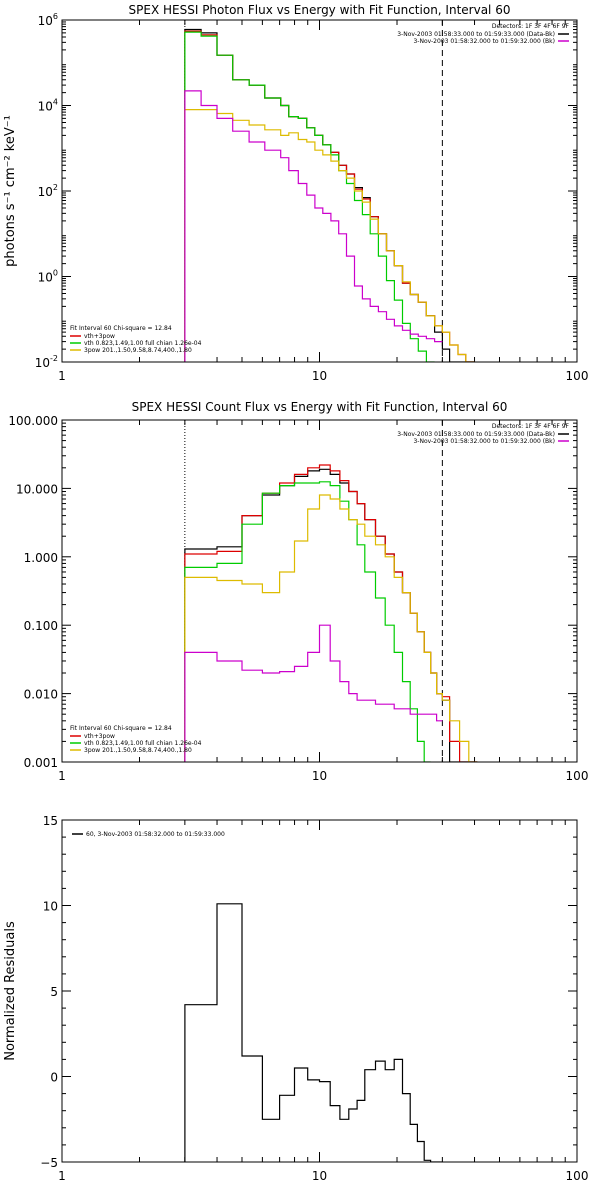 Image resolution: width=600 pixels, height=1200 pixels. Describe the element at coordinates (48, 191) in the screenshot. I see `y-tick-label: 10²` at that location.